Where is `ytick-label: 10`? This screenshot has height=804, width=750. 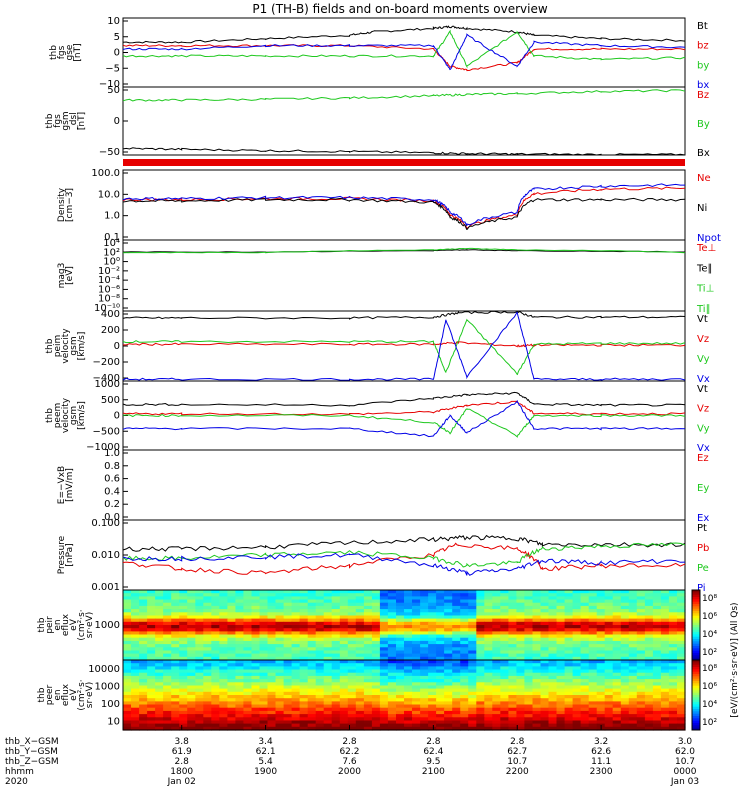
ytick-label: 10 is located at coordinates (113, 721).